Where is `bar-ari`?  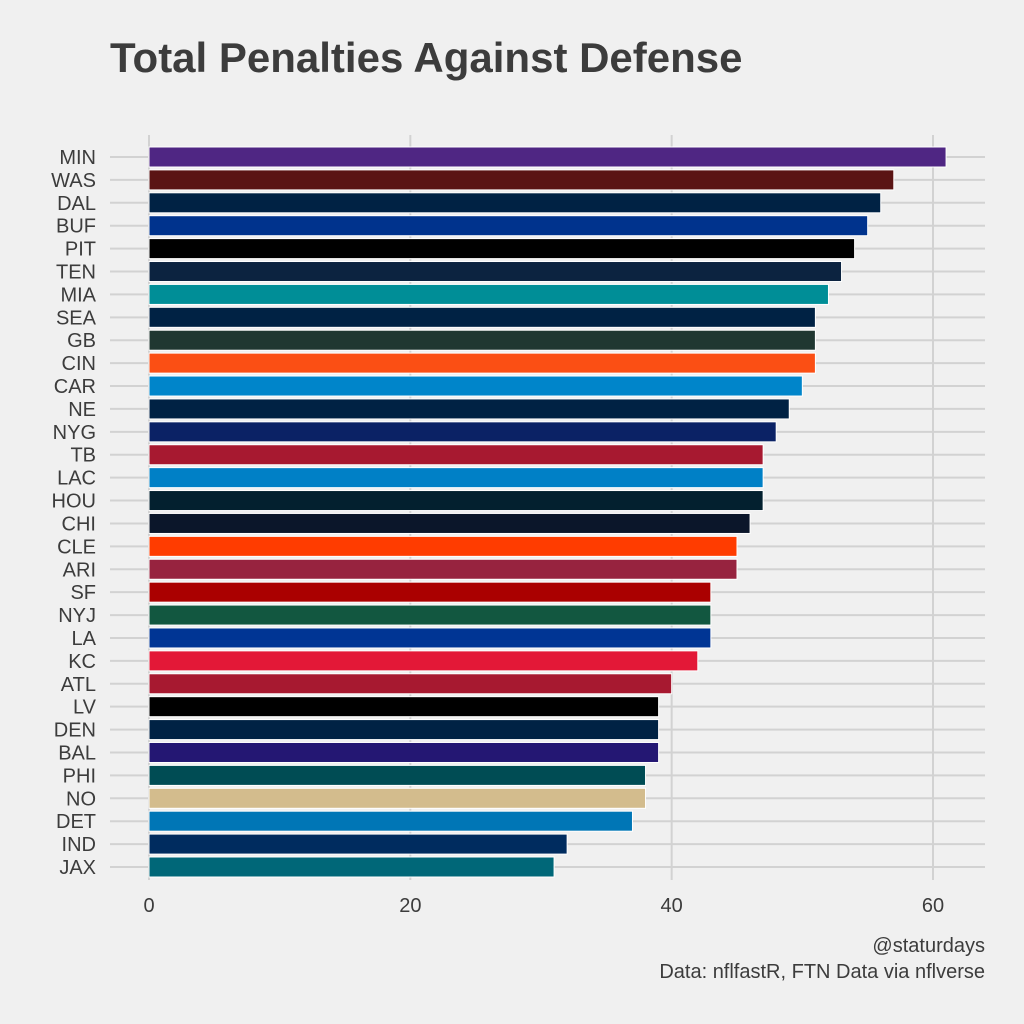
bar-ari is located at coordinates (443, 569).